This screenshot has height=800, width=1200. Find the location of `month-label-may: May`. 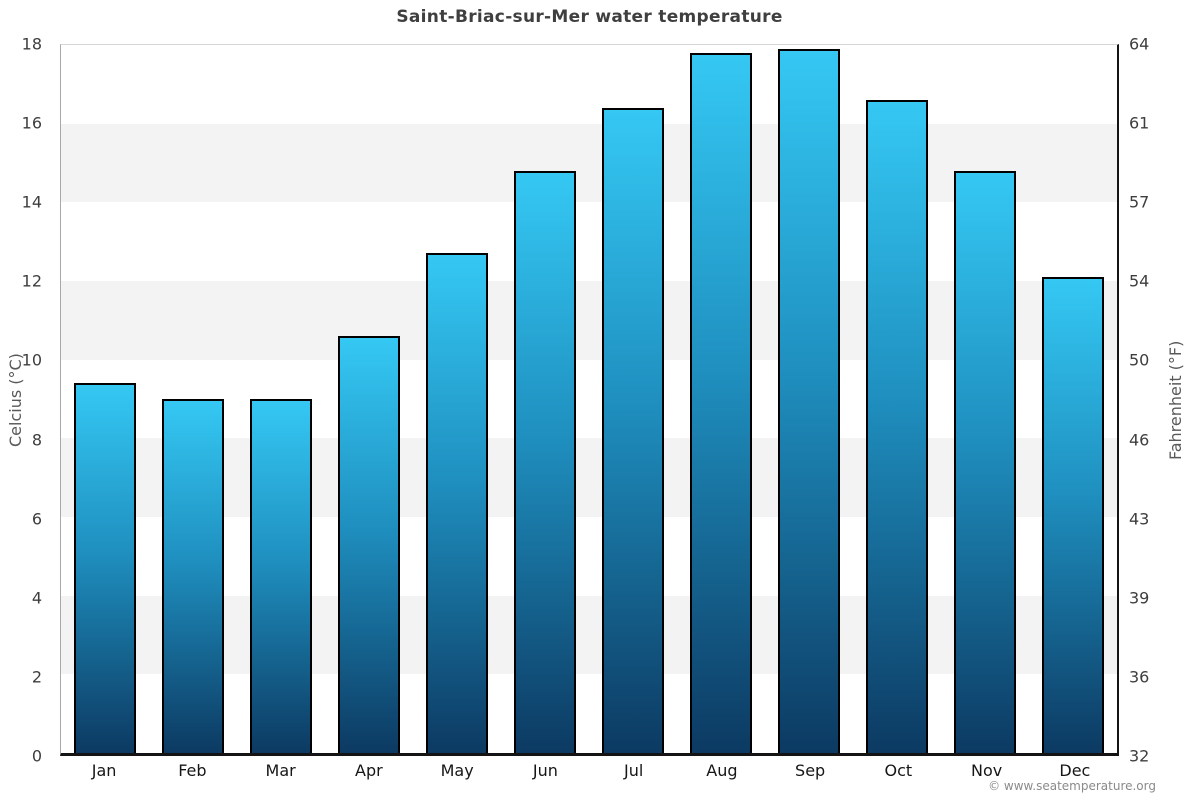

month-label-may: May is located at coordinates (457, 770).